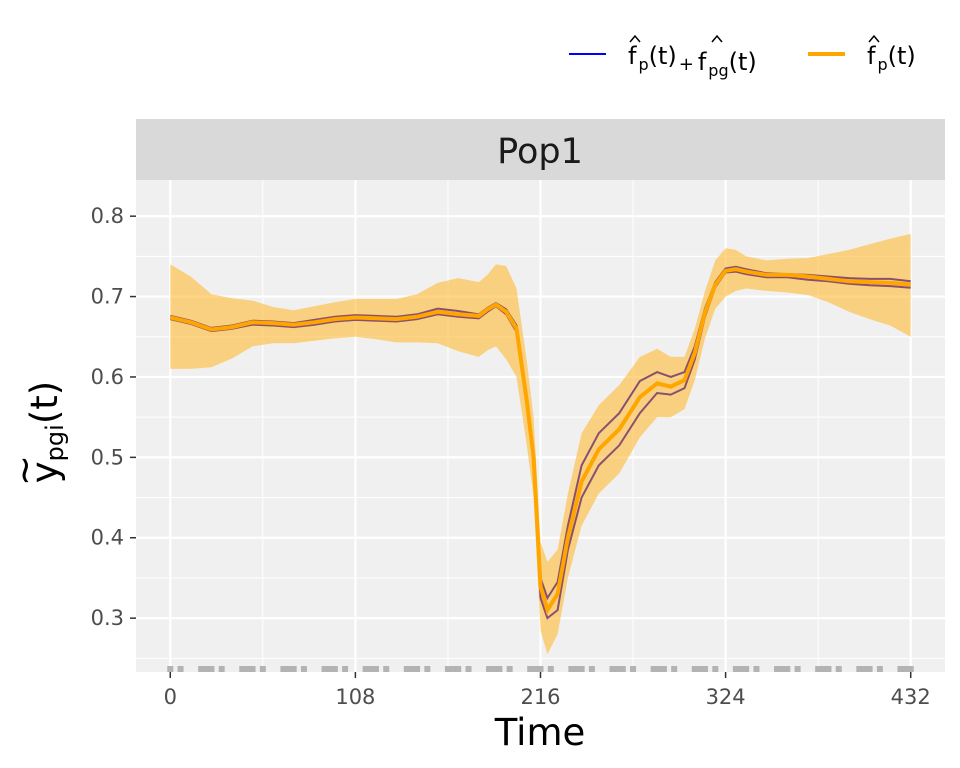  Describe the element at coordinates (107, 457) in the screenshot. I see `y-tick-label: 0.5` at that location.